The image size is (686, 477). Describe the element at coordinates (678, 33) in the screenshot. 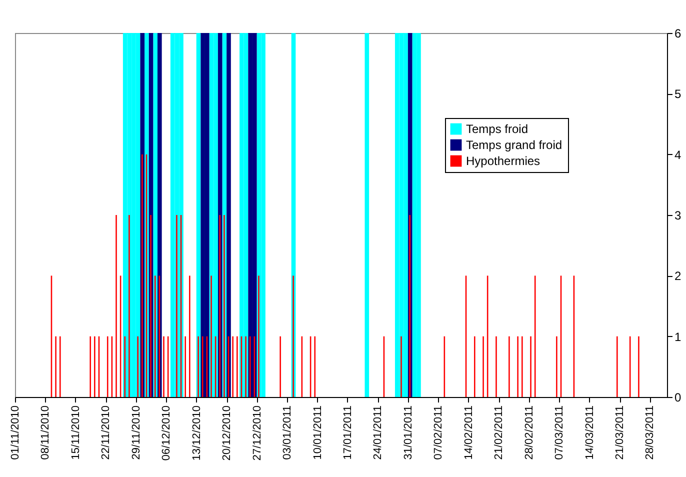

I see `y-tick-label: 6` at that location.